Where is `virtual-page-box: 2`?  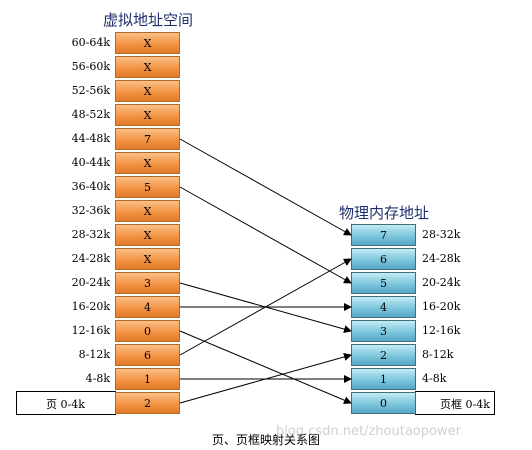 virtual-page-box: 2 is located at coordinates (147, 403).